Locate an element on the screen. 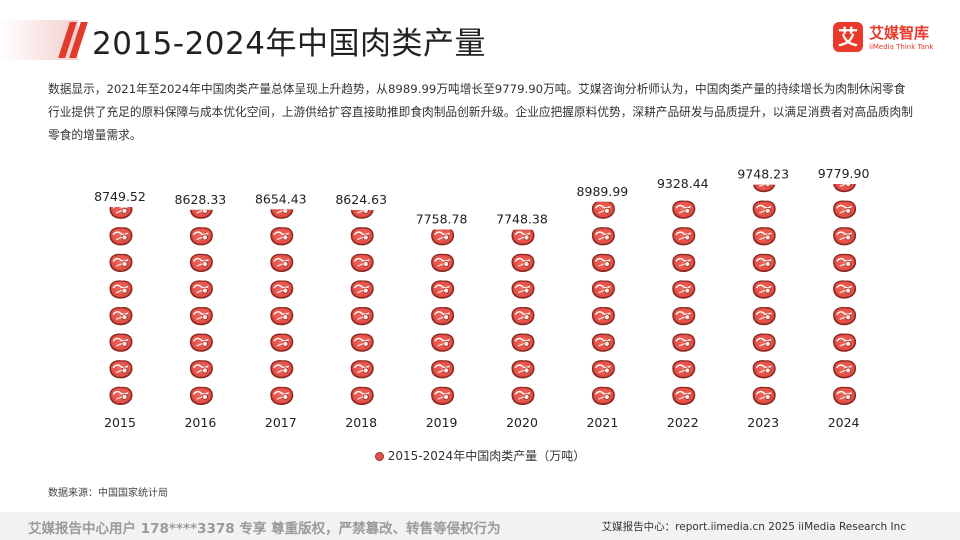 The height and width of the screenshot is (540, 960). x-tick-label: 2020 is located at coordinates (522, 422).